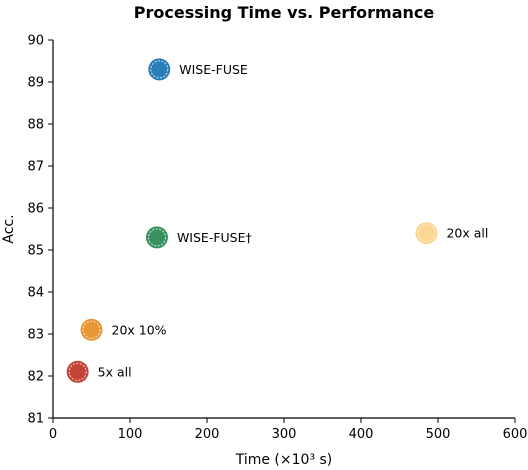  I want to click on y-tick-label: 90, so click(35, 41).